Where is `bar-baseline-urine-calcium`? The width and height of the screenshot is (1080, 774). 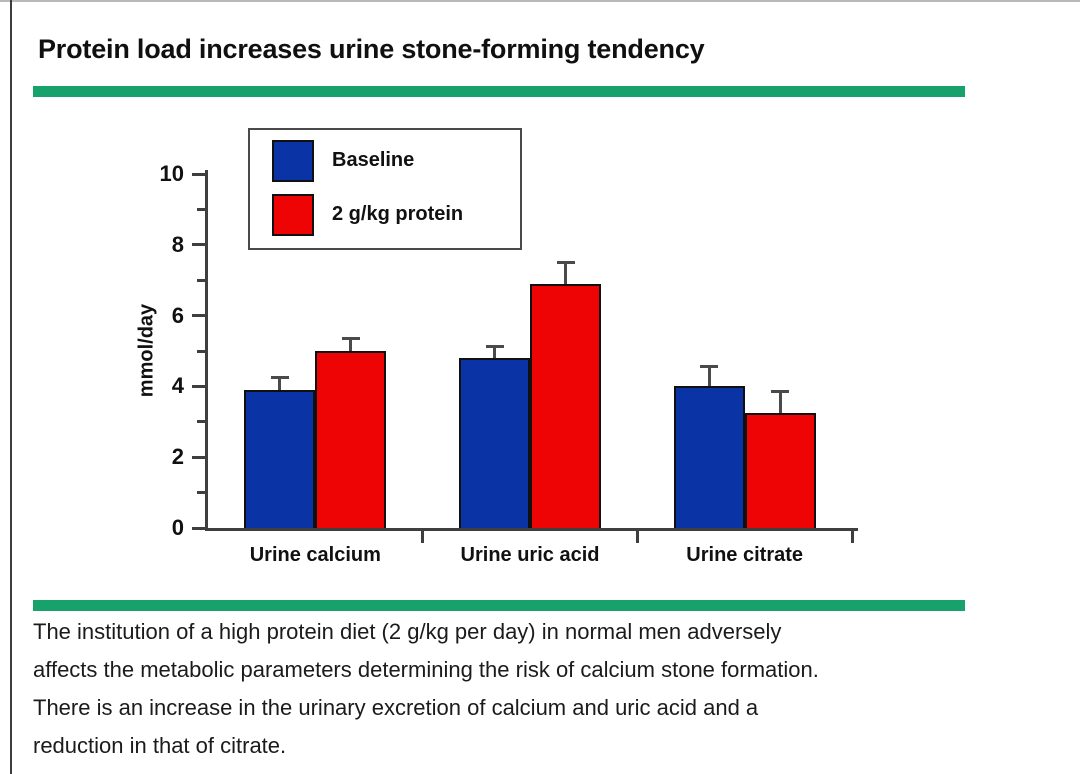
bar-baseline-urine-calcium is located at coordinates (280, 459).